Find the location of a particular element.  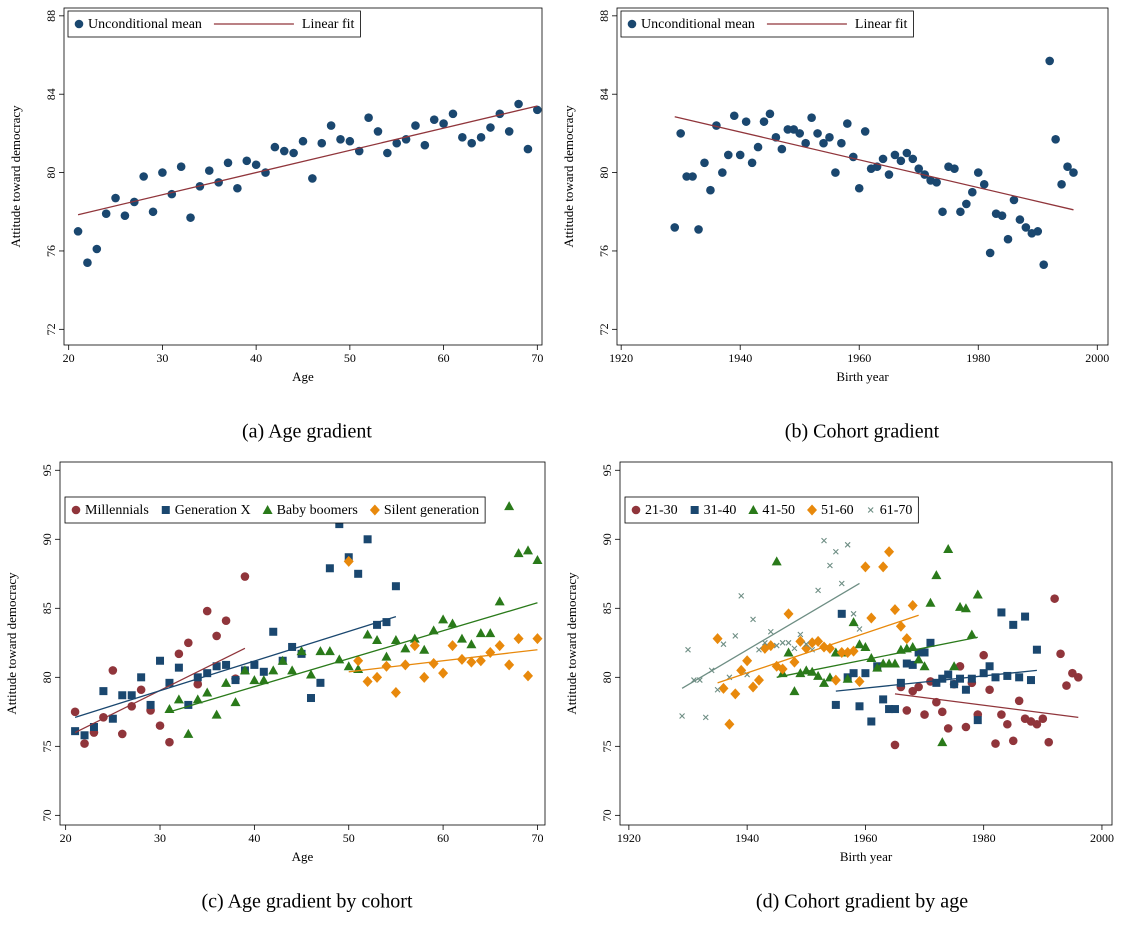

y-axis-title: Attitude toward democracy is located at coordinates (15, 176).